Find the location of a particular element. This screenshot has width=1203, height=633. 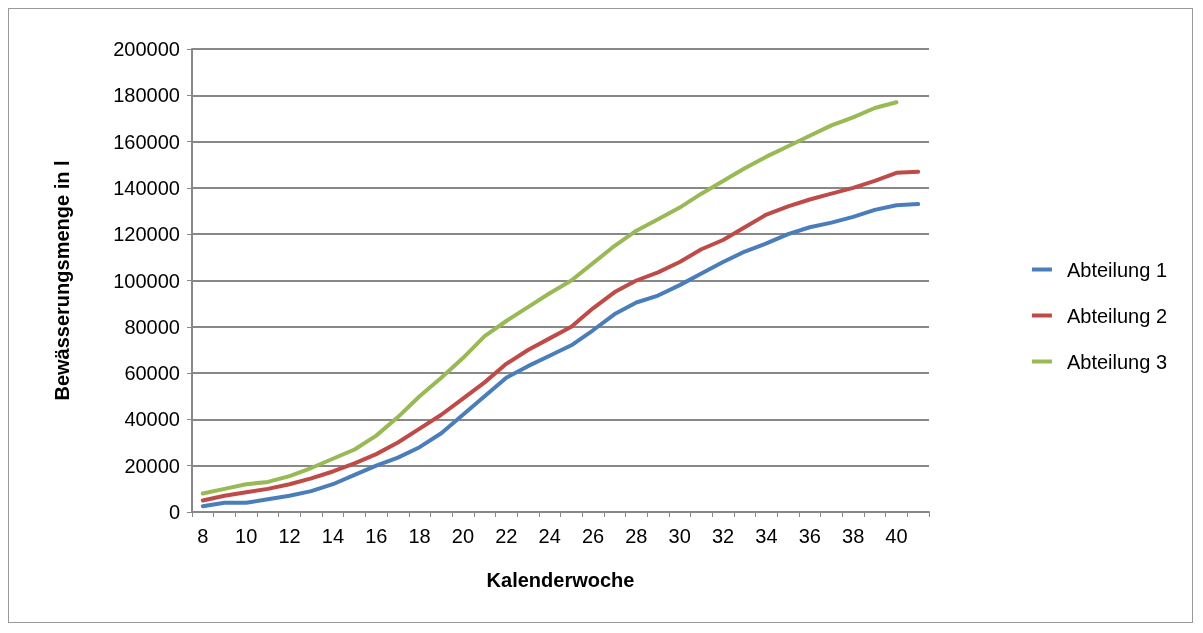

x-axis-title: Kalenderwoche is located at coordinates (560, 580).